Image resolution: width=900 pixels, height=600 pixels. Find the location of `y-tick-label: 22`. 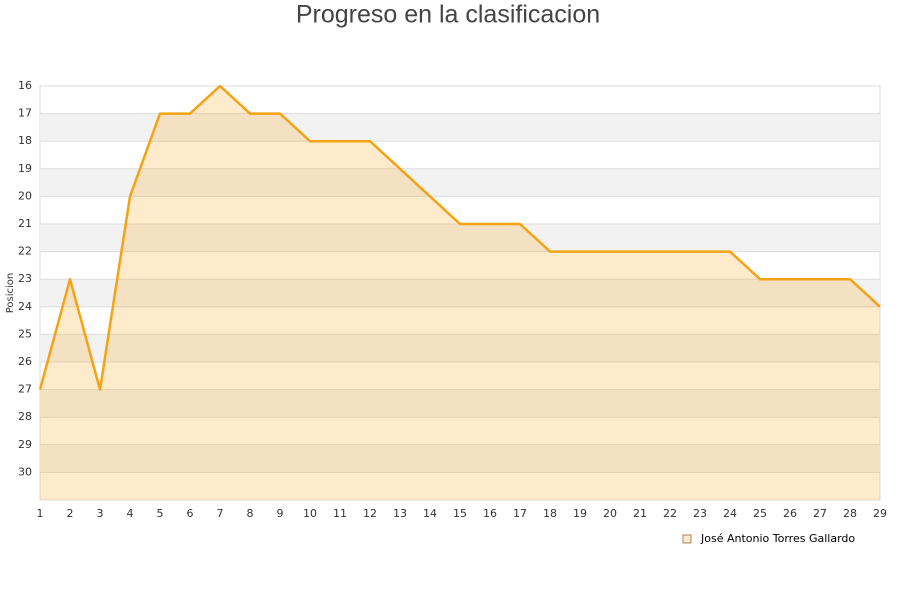

y-tick-label: 22 is located at coordinates (25, 251).